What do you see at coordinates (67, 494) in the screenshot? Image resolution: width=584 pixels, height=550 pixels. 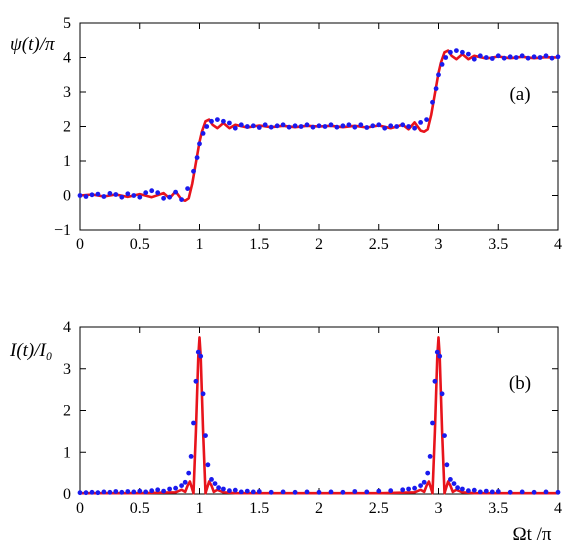 I see `y-tick-label: 0` at bounding box center [67, 494].